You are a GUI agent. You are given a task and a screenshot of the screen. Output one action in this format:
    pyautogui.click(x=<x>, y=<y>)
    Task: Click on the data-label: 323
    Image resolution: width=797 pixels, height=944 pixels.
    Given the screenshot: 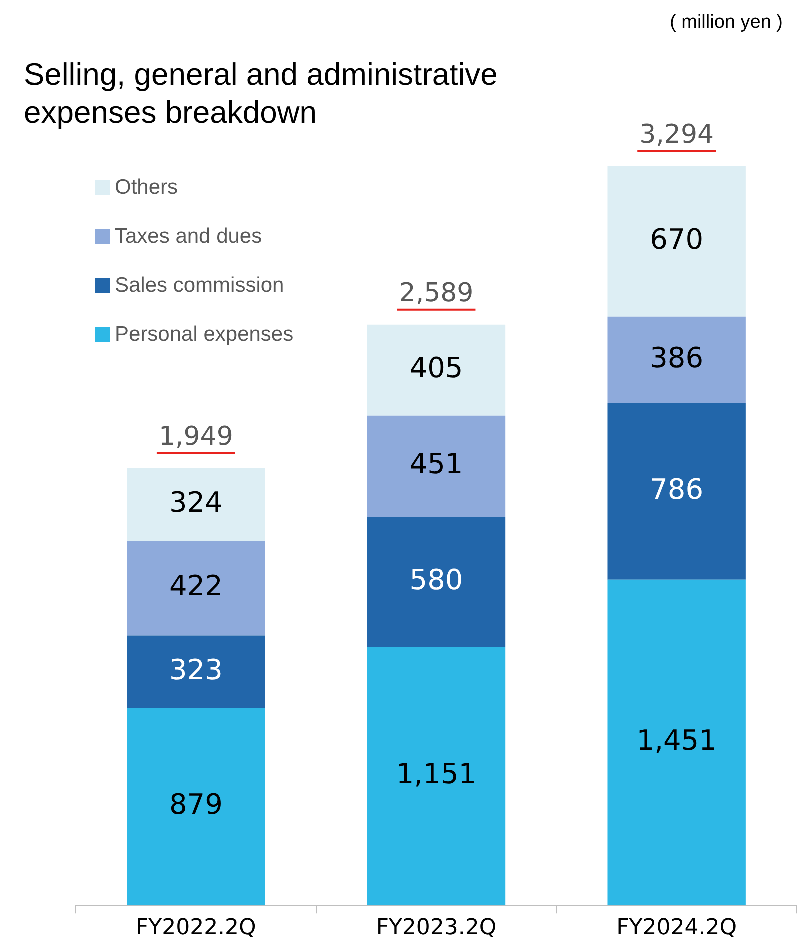 What is the action you would take?
    pyautogui.click(x=196, y=669)
    